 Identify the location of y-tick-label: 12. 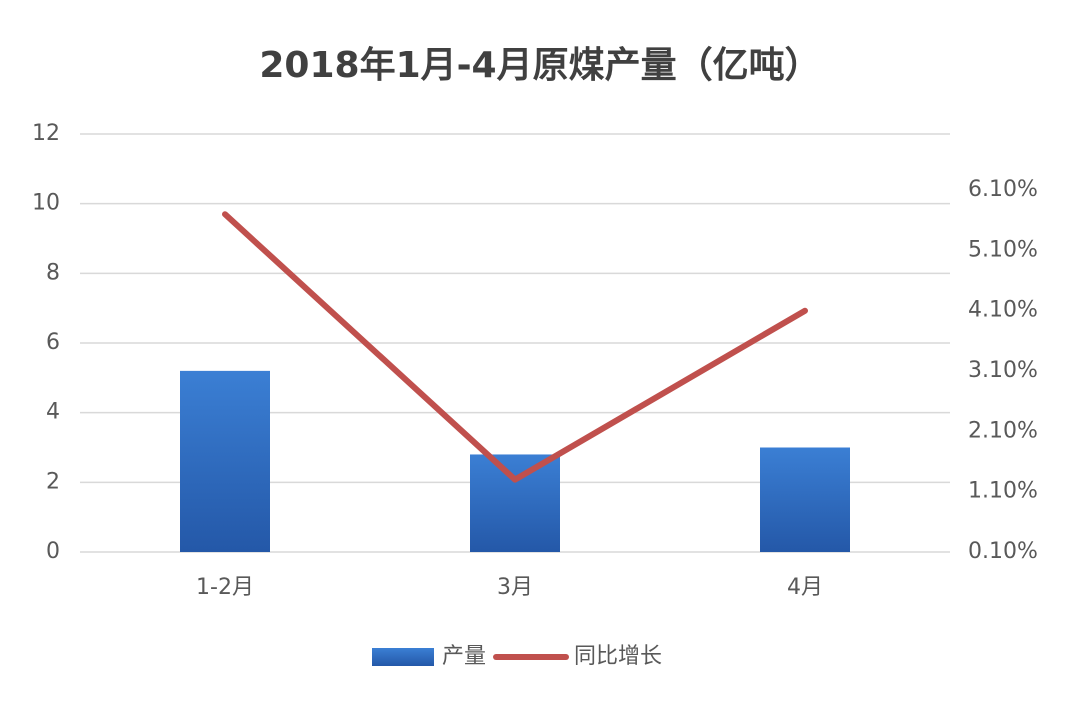
(46, 133).